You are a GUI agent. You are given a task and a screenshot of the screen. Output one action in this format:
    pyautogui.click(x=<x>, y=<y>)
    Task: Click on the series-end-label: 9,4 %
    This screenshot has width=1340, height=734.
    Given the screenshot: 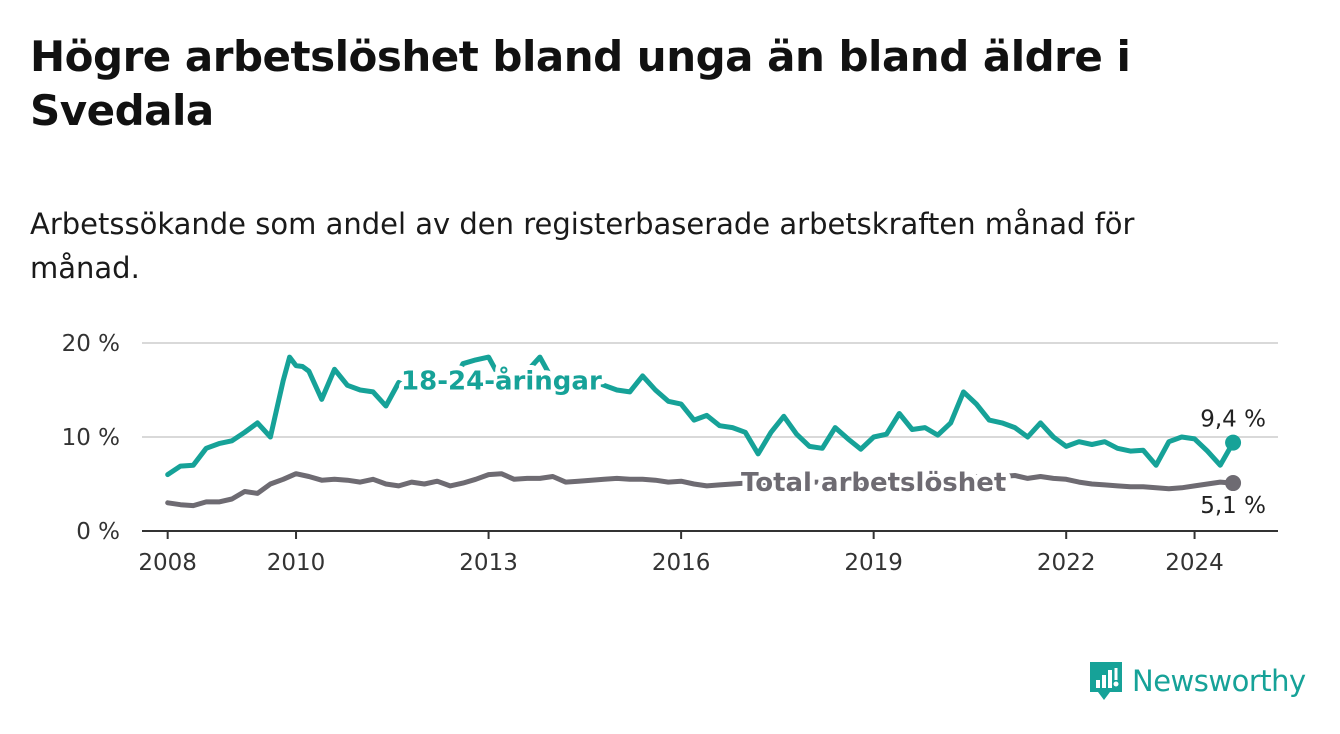 What is the action you would take?
    pyautogui.click(x=1233, y=420)
    